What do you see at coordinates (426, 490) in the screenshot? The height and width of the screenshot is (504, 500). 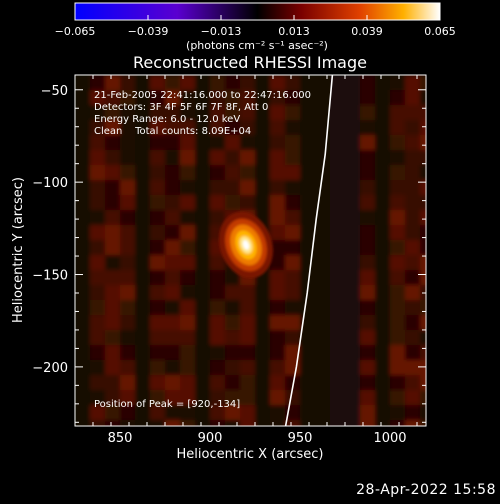 I see `footer-timestamp: 28-Apr-2022 15:58` at bounding box center [426, 490].